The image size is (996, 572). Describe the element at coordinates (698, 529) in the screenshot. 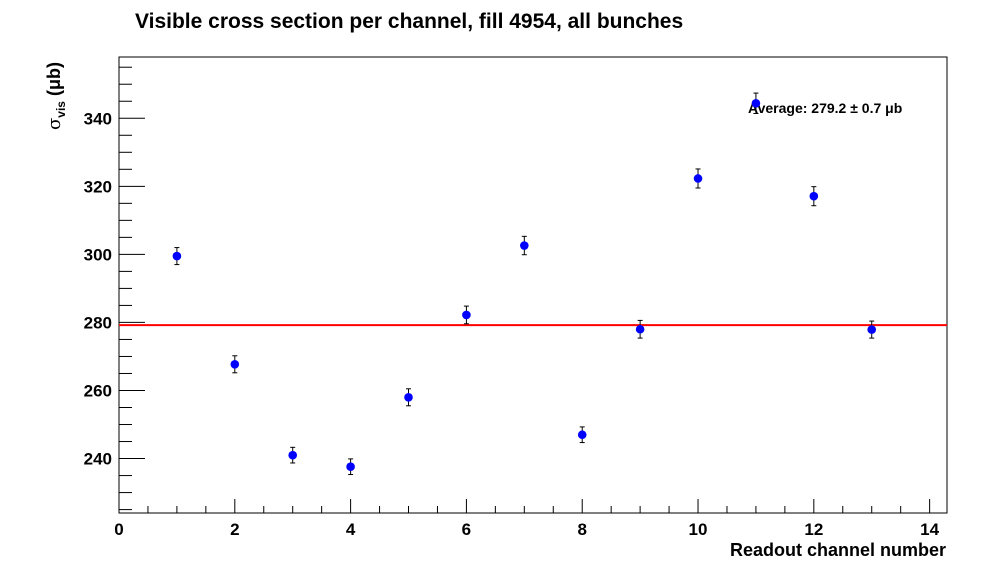

I see `x-tick-label: 10` at that location.